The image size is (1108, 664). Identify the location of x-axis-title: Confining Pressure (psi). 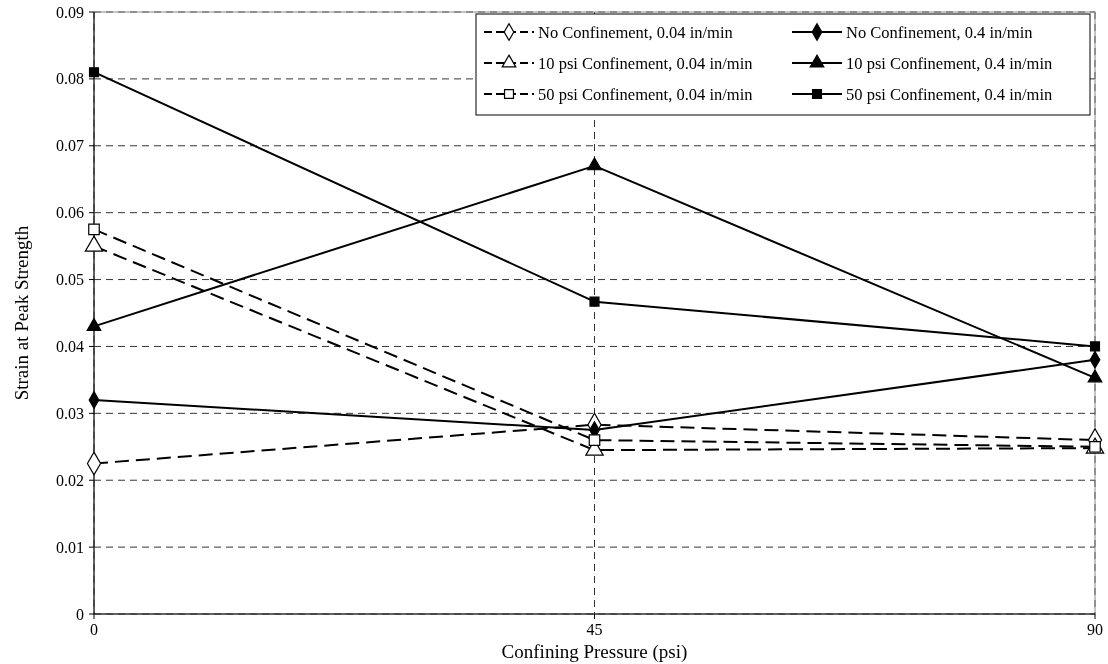
(594, 652).